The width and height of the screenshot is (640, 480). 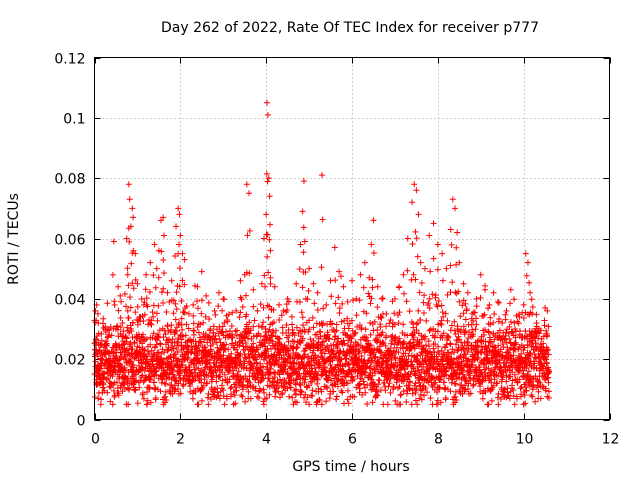 I want to click on y-tick-label: 0.08, so click(x=69, y=180).